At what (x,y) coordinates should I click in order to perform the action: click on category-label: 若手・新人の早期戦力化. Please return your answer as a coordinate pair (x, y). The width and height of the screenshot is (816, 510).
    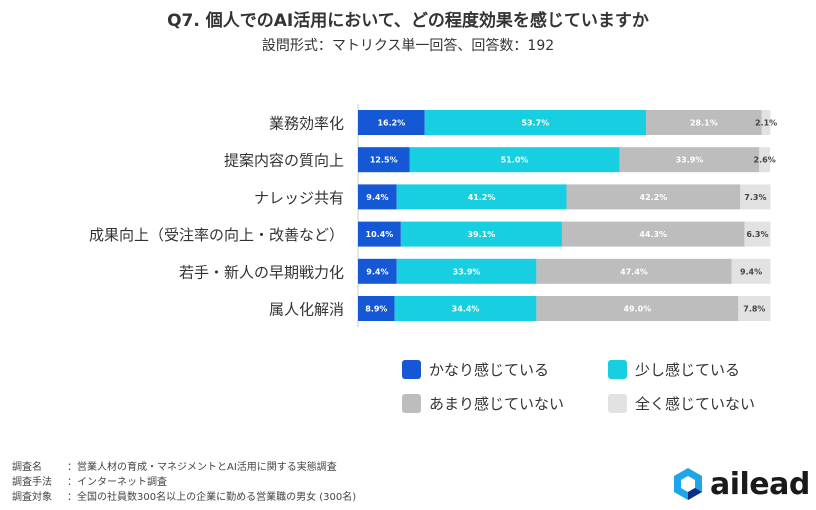
    Looking at the image, I should click on (261, 272).